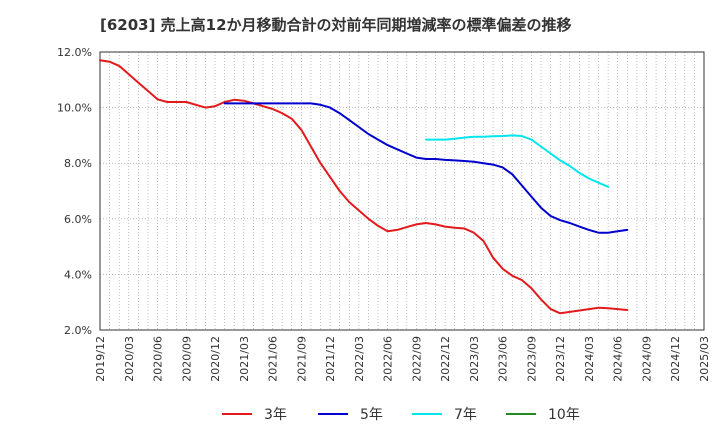 Image resolution: width=720 pixels, height=440 pixels. Describe the element at coordinates (517, 161) in the screenshot. I see `series-line` at that location.